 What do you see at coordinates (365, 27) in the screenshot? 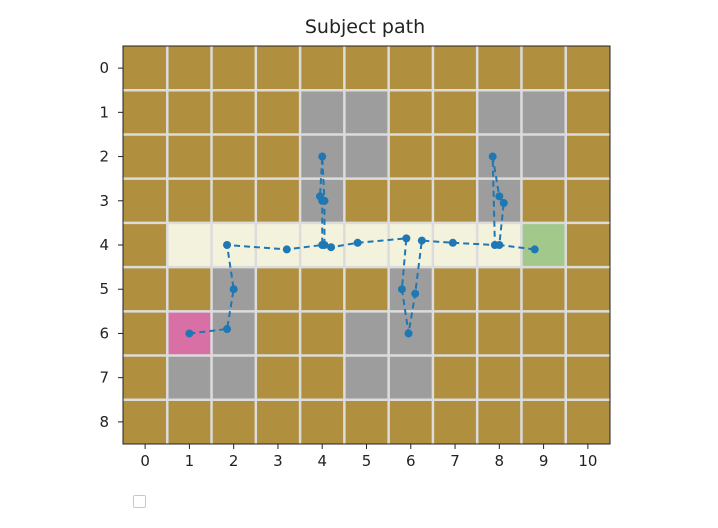
I see `chart-title: Subject path` at bounding box center [365, 27].